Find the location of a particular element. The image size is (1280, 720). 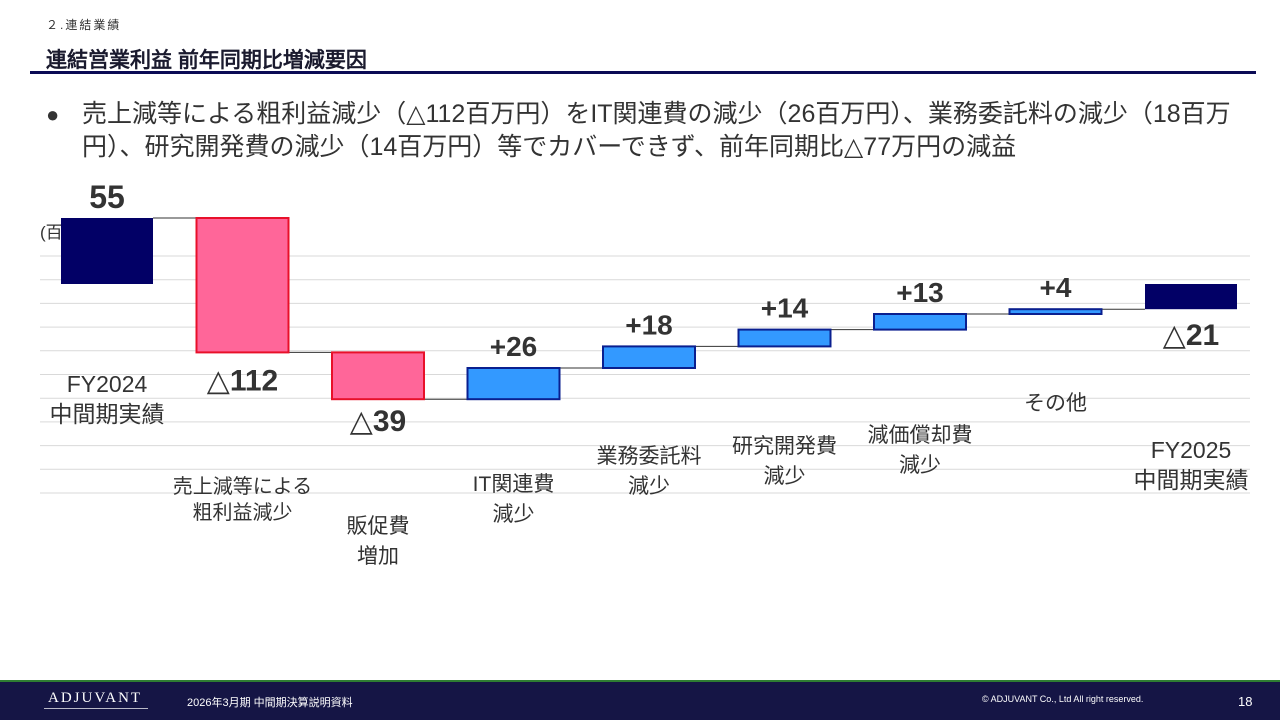

page-number: 18 is located at coordinates (1245, 701).